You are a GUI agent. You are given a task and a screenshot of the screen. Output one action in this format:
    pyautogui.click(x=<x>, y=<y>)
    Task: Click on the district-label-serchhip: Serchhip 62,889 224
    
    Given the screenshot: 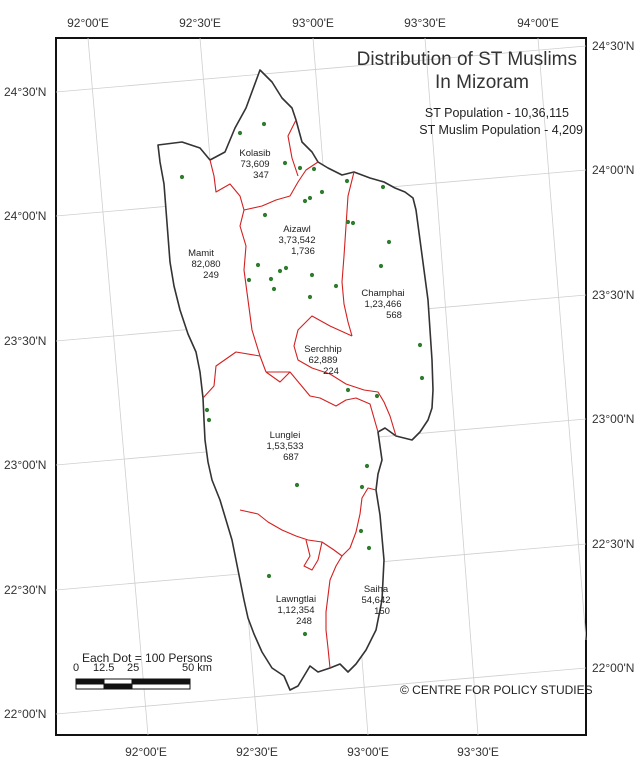 What is the action you would take?
    pyautogui.click(x=323, y=360)
    